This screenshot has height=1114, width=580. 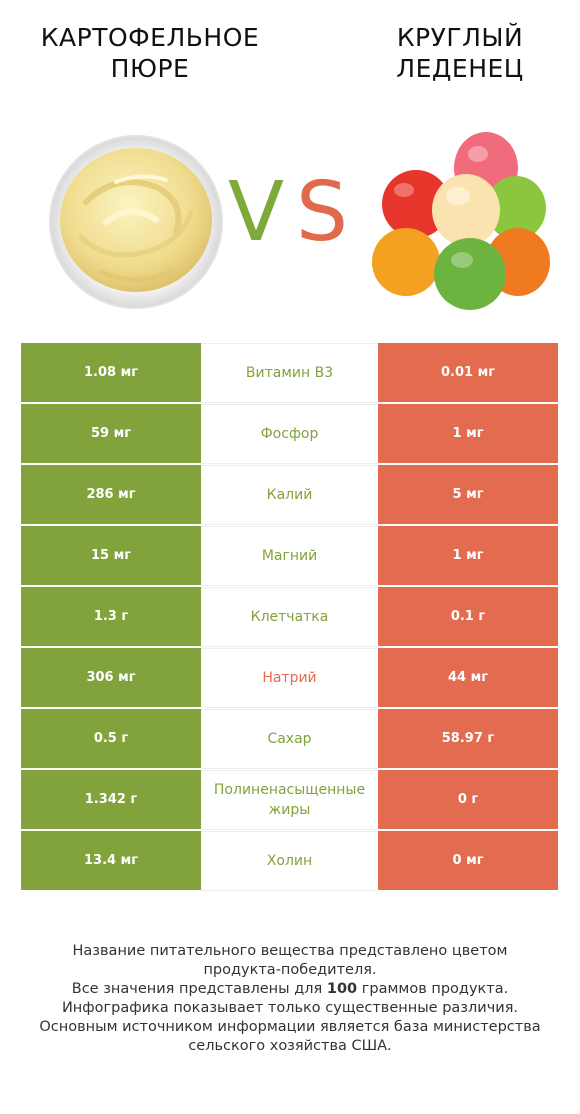 What do you see at coordinates (461, 221) in the screenshot?
I see `candy-image` at bounding box center [461, 221].